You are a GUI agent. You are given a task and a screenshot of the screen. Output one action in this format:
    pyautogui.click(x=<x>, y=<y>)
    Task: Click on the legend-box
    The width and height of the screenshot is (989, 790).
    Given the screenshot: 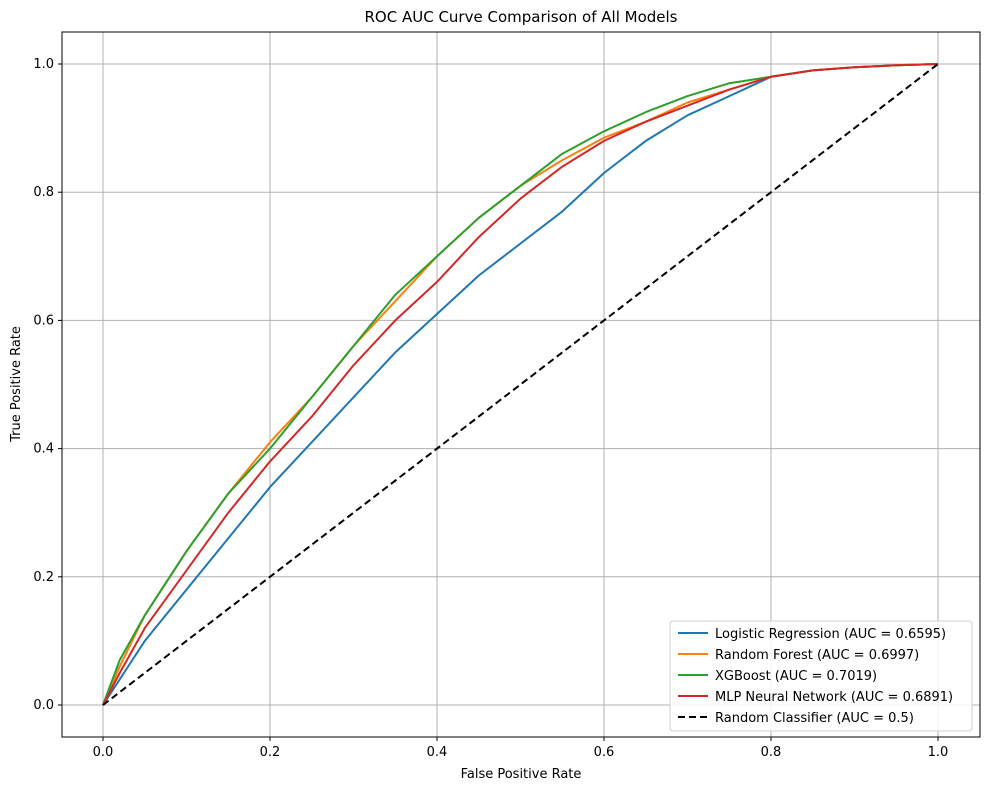 What is the action you would take?
    pyautogui.click(x=821, y=676)
    